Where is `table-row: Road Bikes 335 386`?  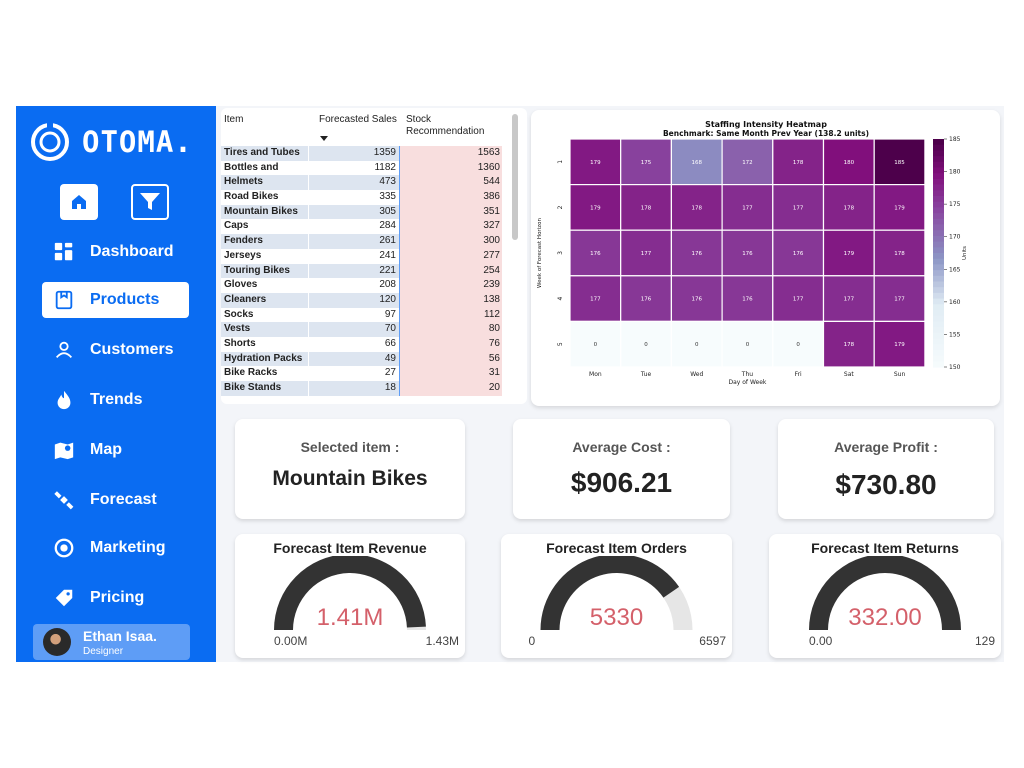 table-row: Road Bikes 335 386 is located at coordinates (366, 197).